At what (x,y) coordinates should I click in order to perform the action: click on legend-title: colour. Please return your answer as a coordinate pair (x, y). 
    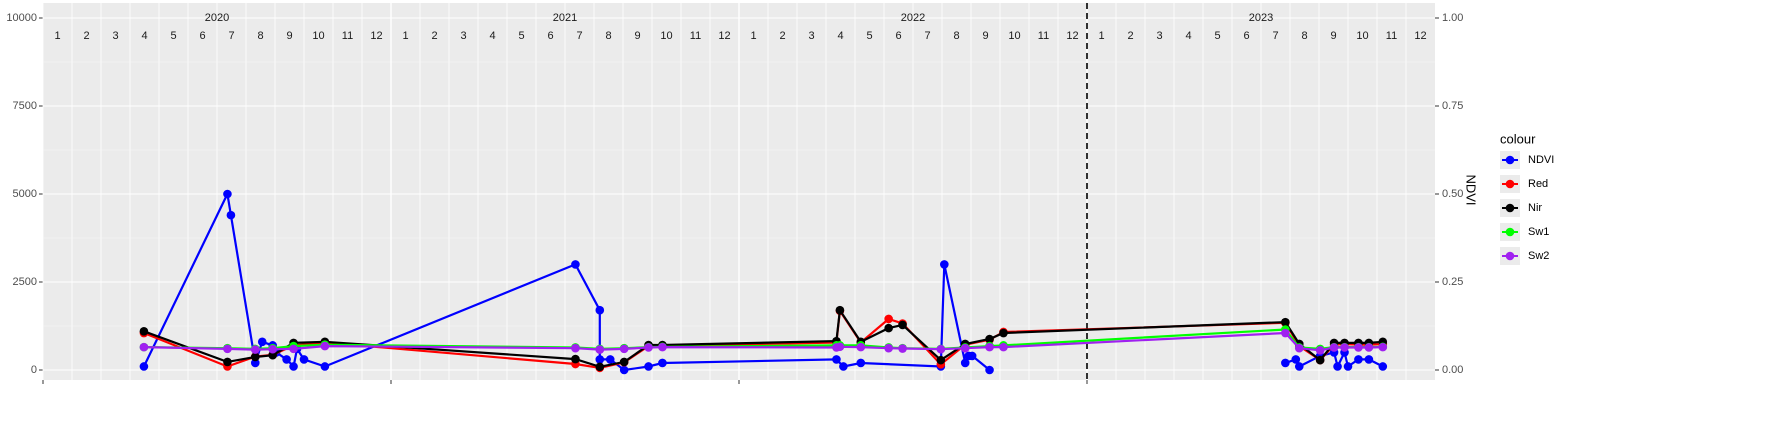
    Looking at the image, I should click on (1518, 138).